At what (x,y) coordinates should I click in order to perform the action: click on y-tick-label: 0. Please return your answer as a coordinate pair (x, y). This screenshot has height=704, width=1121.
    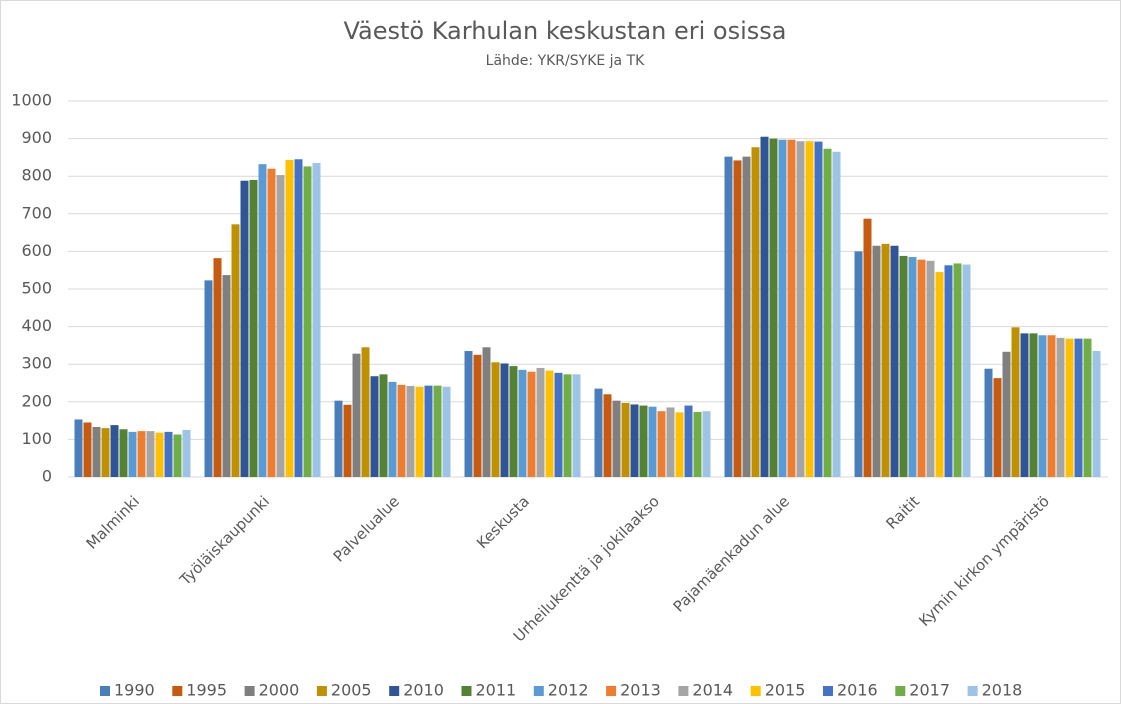
    Looking at the image, I should click on (47, 476).